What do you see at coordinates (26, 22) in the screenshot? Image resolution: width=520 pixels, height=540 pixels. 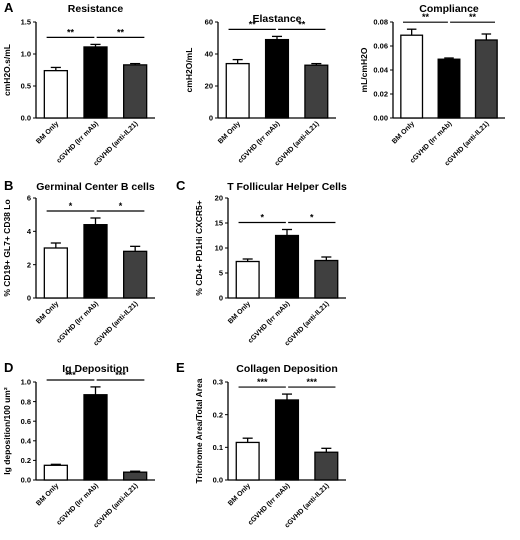 I see `y-tick-label: 1.5` at bounding box center [26, 22].